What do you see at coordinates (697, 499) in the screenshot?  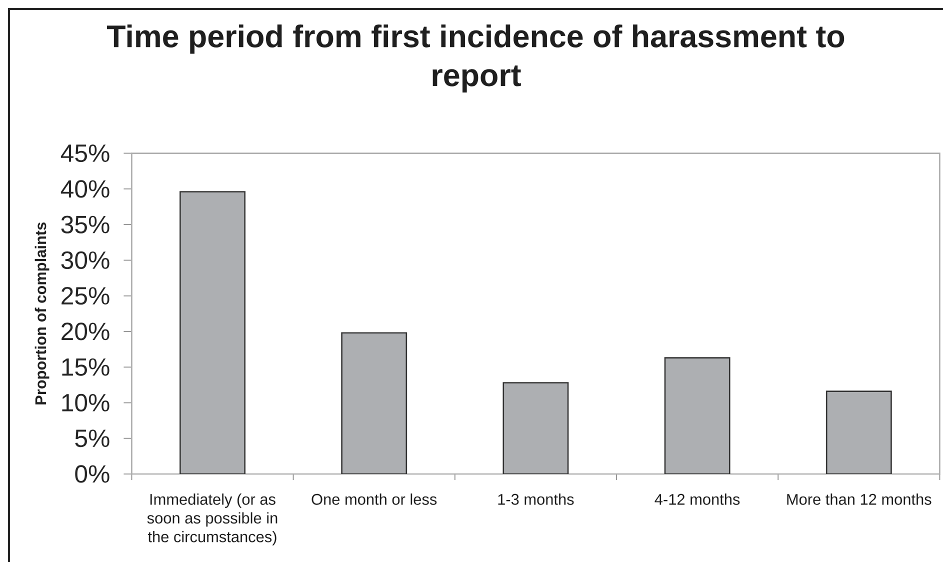 I see `x-tick-label: 4-12 months` at bounding box center [697, 499].